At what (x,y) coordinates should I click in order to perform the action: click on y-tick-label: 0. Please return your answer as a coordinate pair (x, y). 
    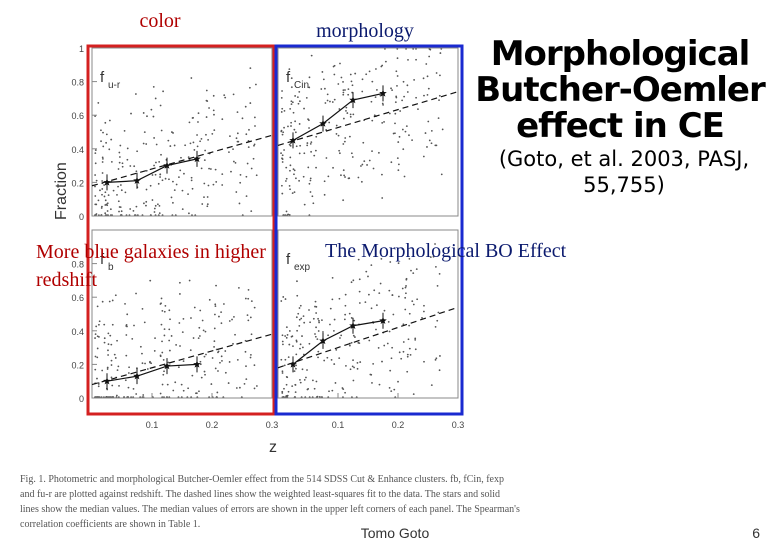
    Looking at the image, I should click on (81, 217).